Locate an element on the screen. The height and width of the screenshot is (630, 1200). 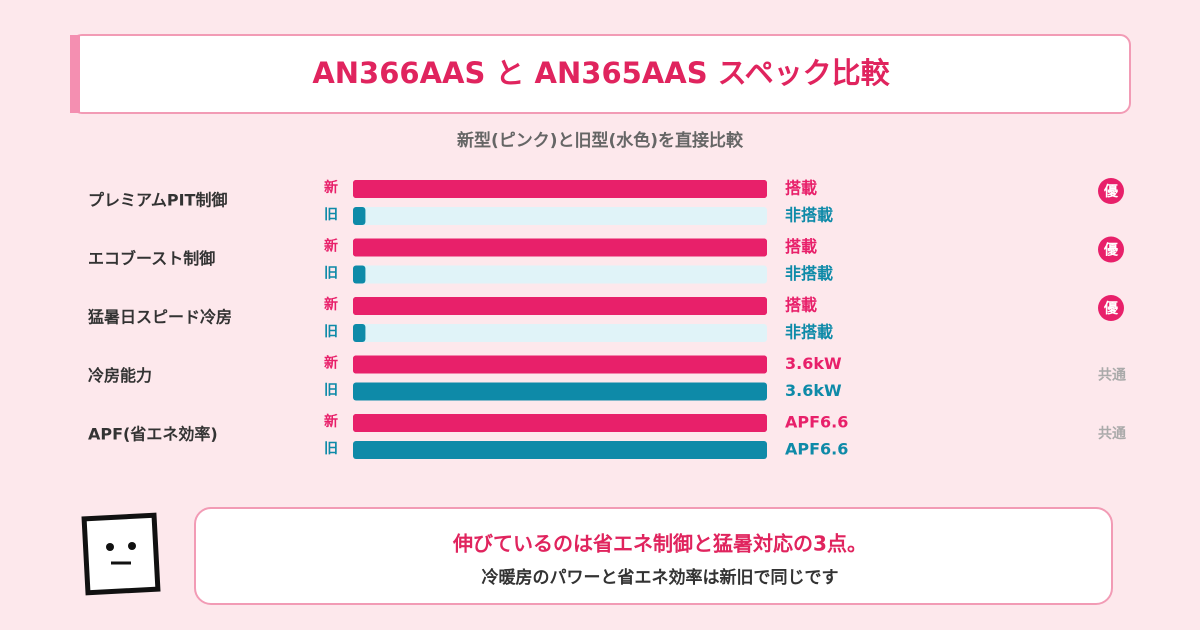
category-label: APF(省エネ効率) is located at coordinates (153, 434).